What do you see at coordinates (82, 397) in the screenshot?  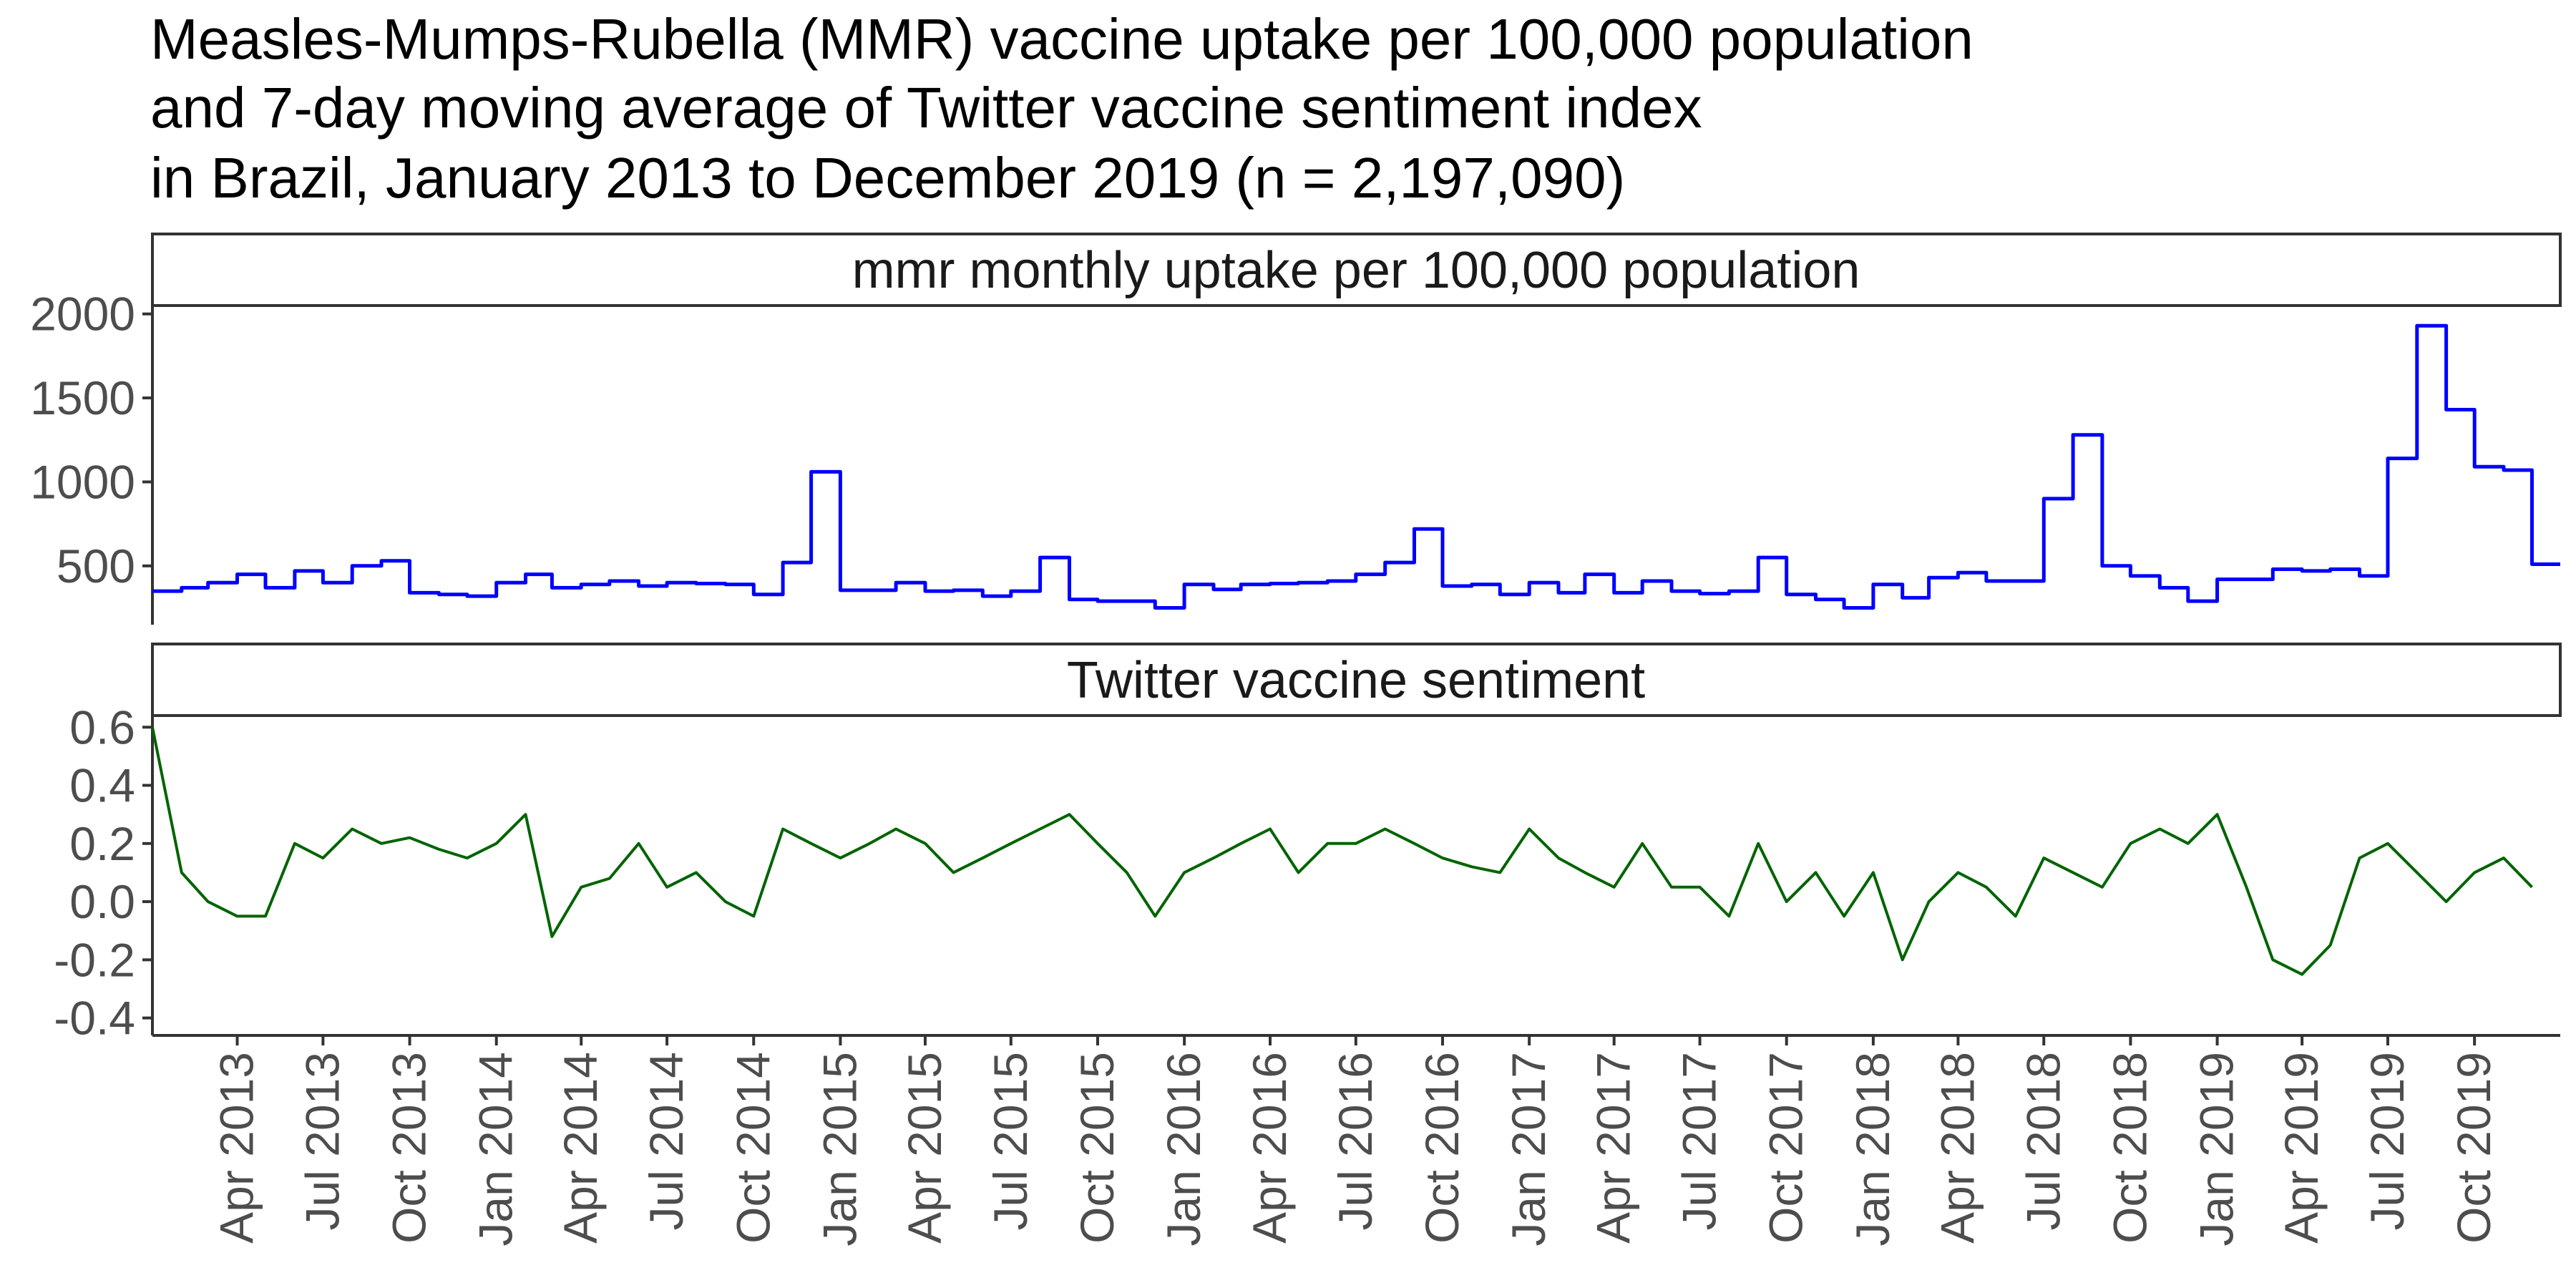 I see `y-tick-label: 1500` at bounding box center [82, 397].